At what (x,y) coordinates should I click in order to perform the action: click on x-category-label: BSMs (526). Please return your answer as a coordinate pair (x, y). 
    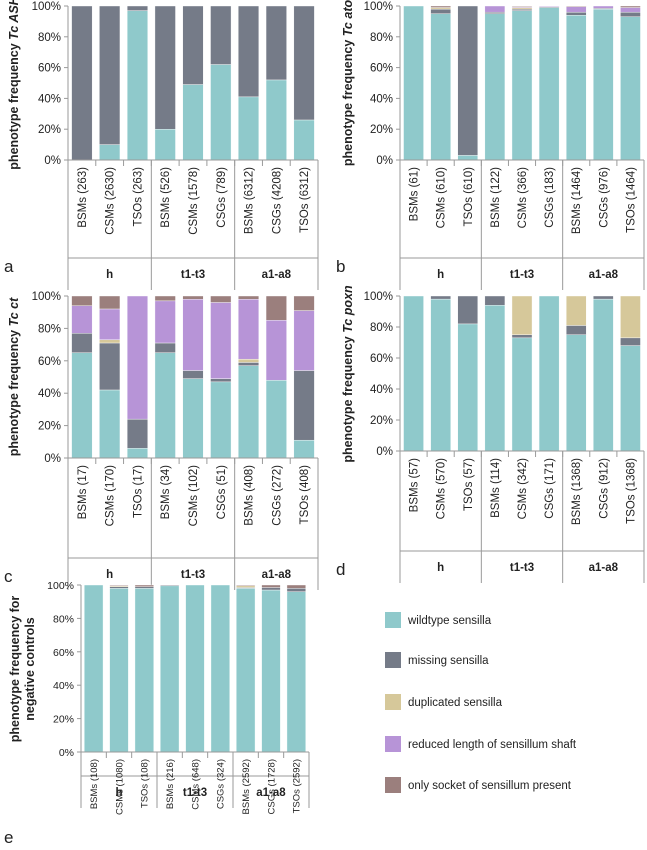
    Looking at the image, I should click on (166, 197).